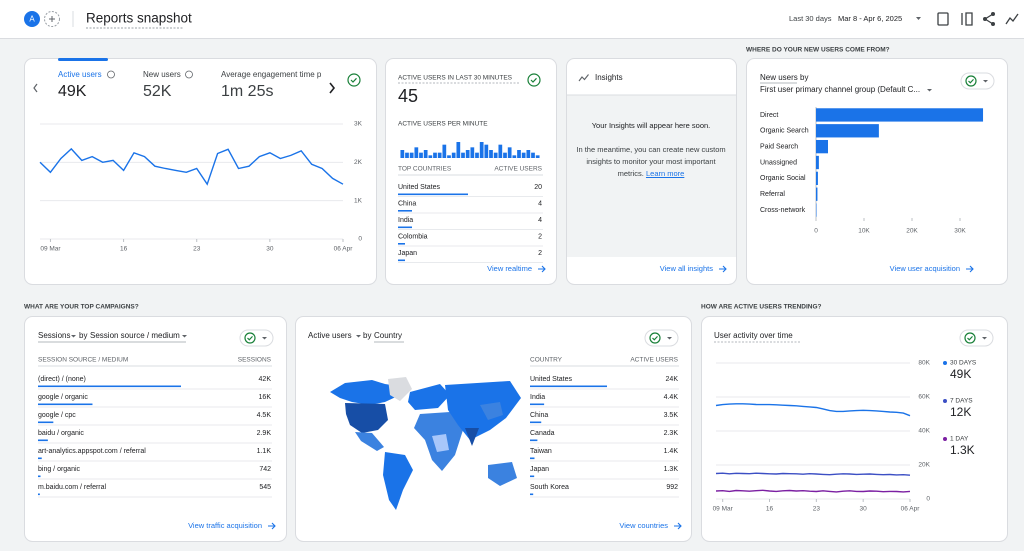  What do you see at coordinates (407, 203) in the screenshot?
I see `table-cell: China` at bounding box center [407, 203].